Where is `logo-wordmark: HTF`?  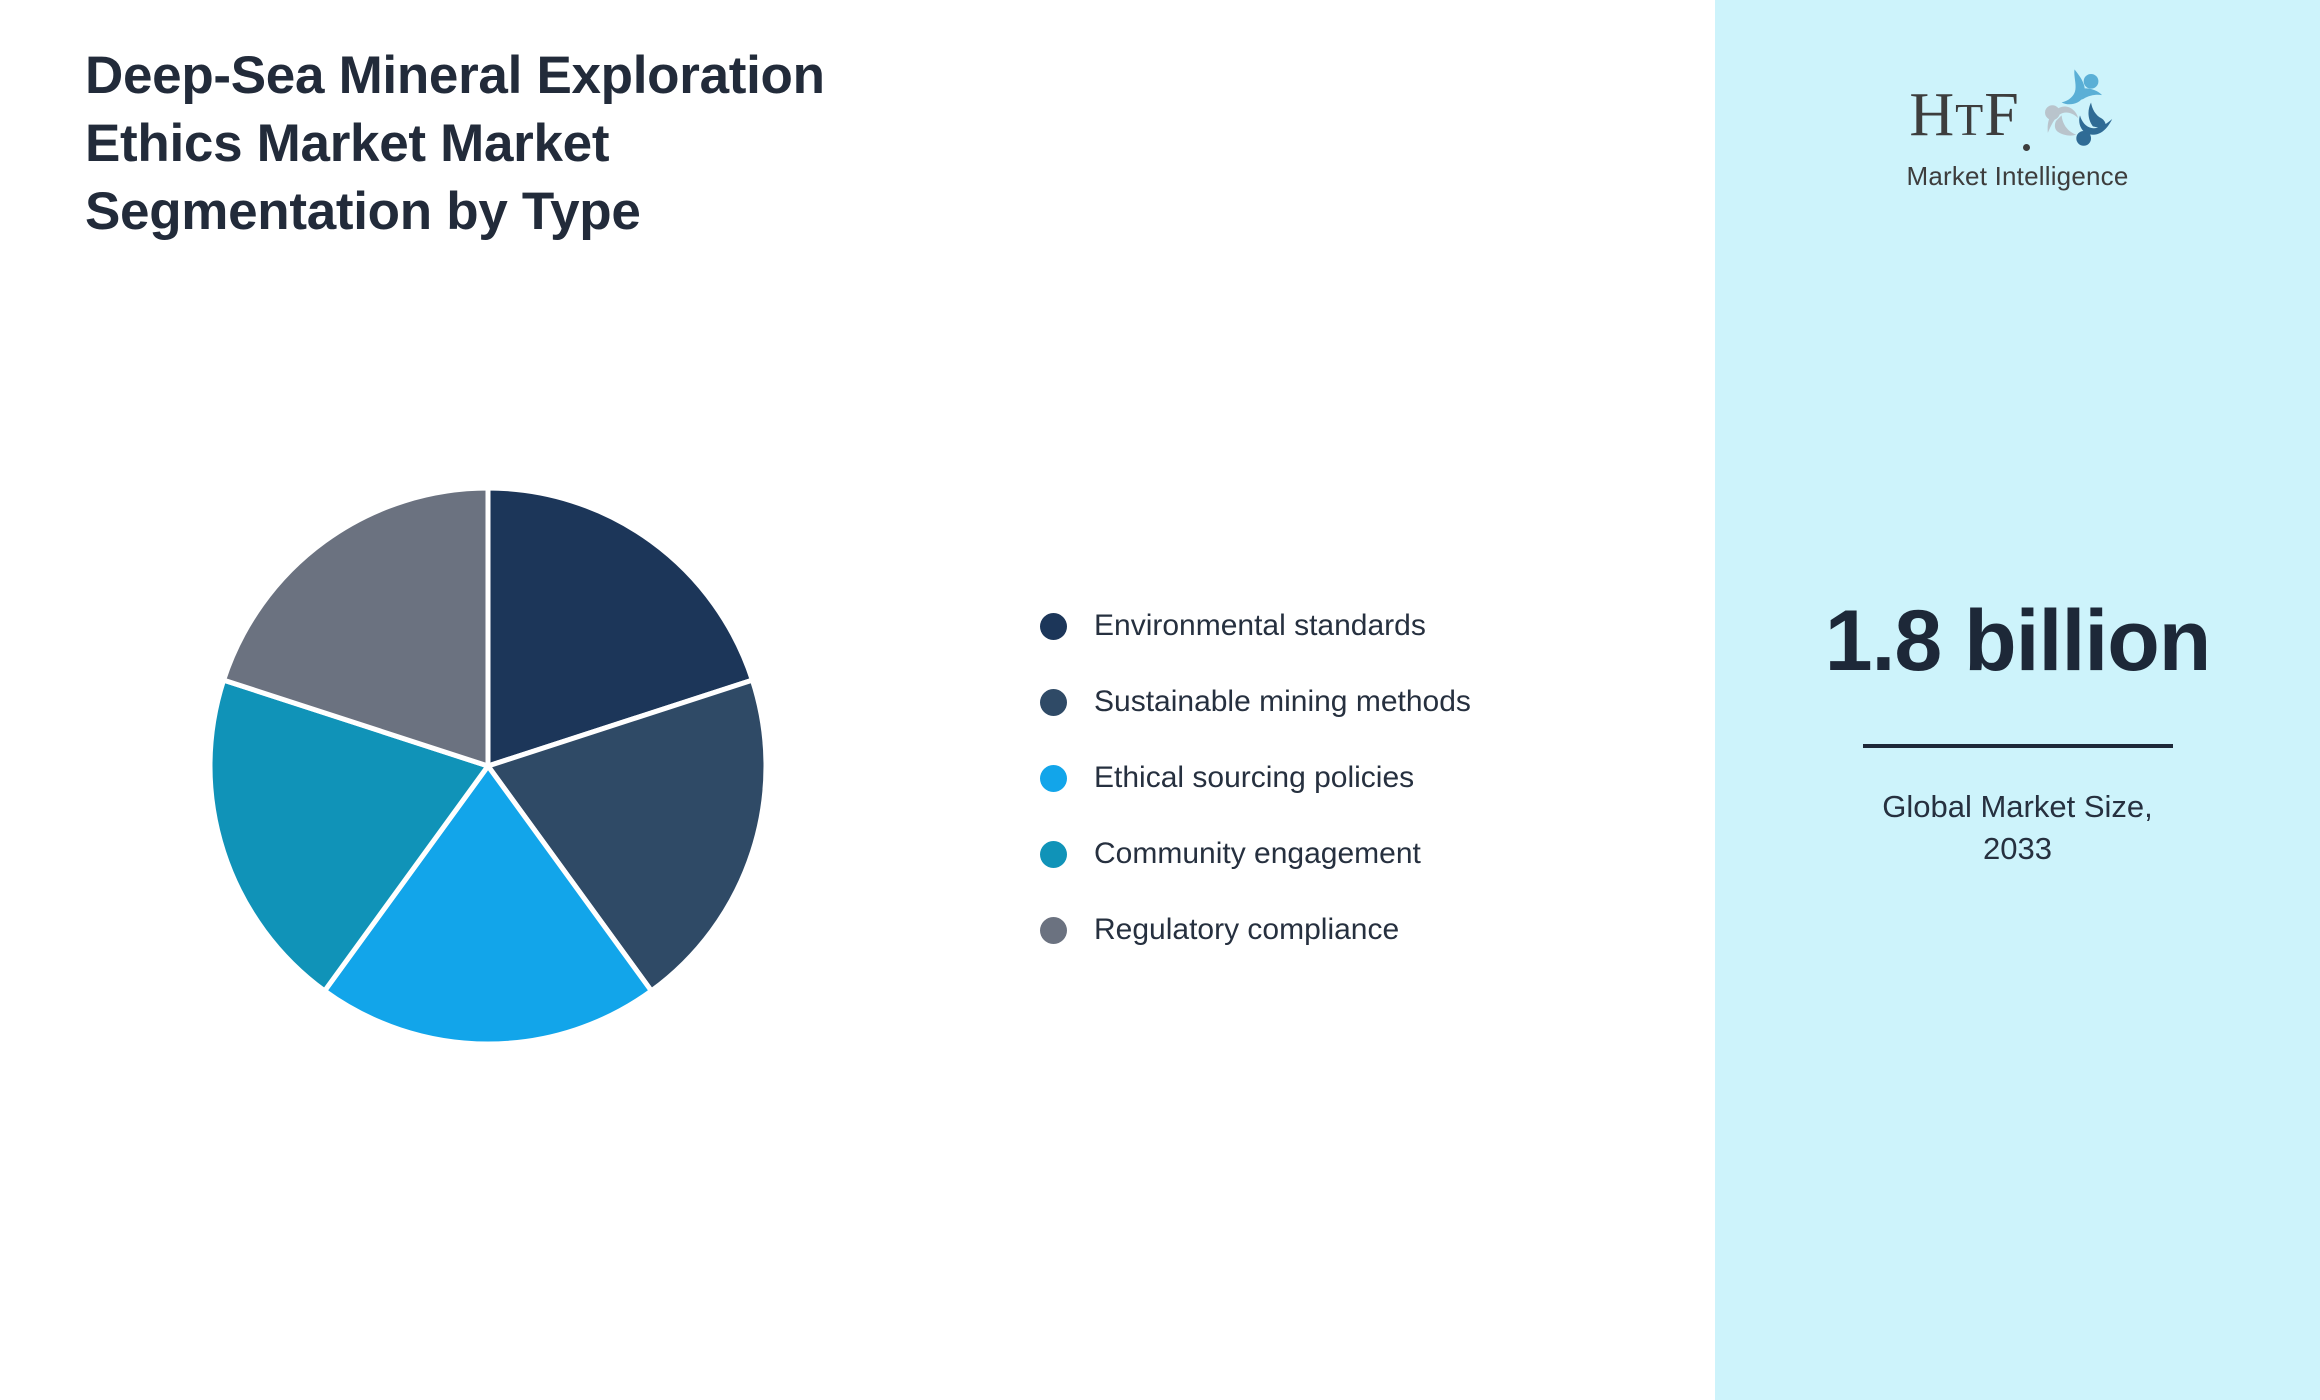
logo-wordmark: HTF is located at coordinates (1964, 115).